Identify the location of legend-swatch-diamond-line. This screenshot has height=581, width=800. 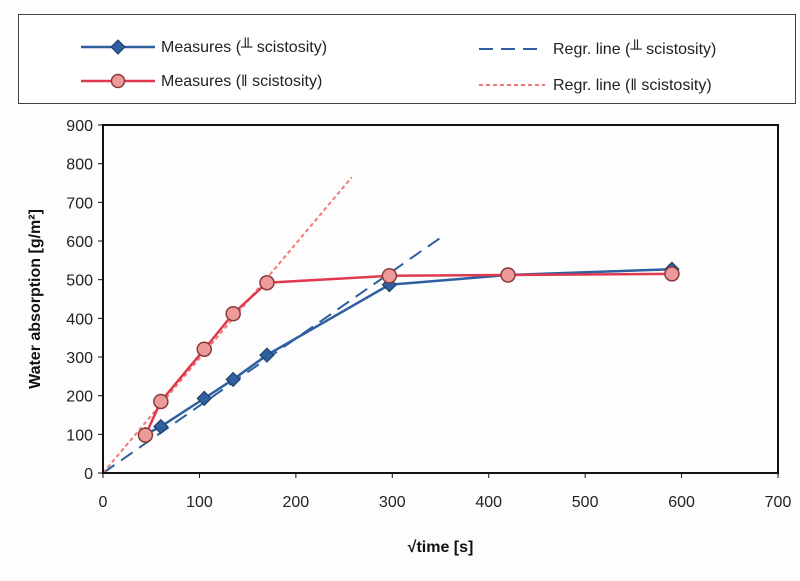
(118, 47).